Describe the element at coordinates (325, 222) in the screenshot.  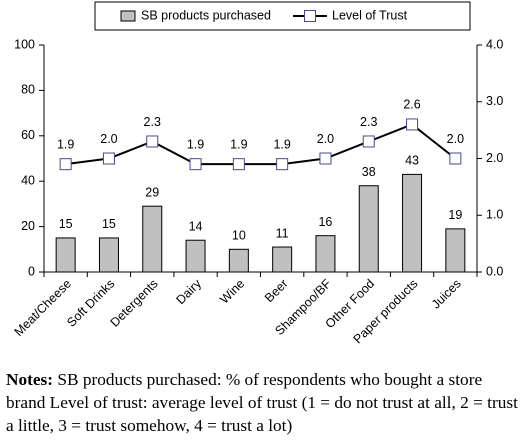
I see `bar-label: 16` at that location.